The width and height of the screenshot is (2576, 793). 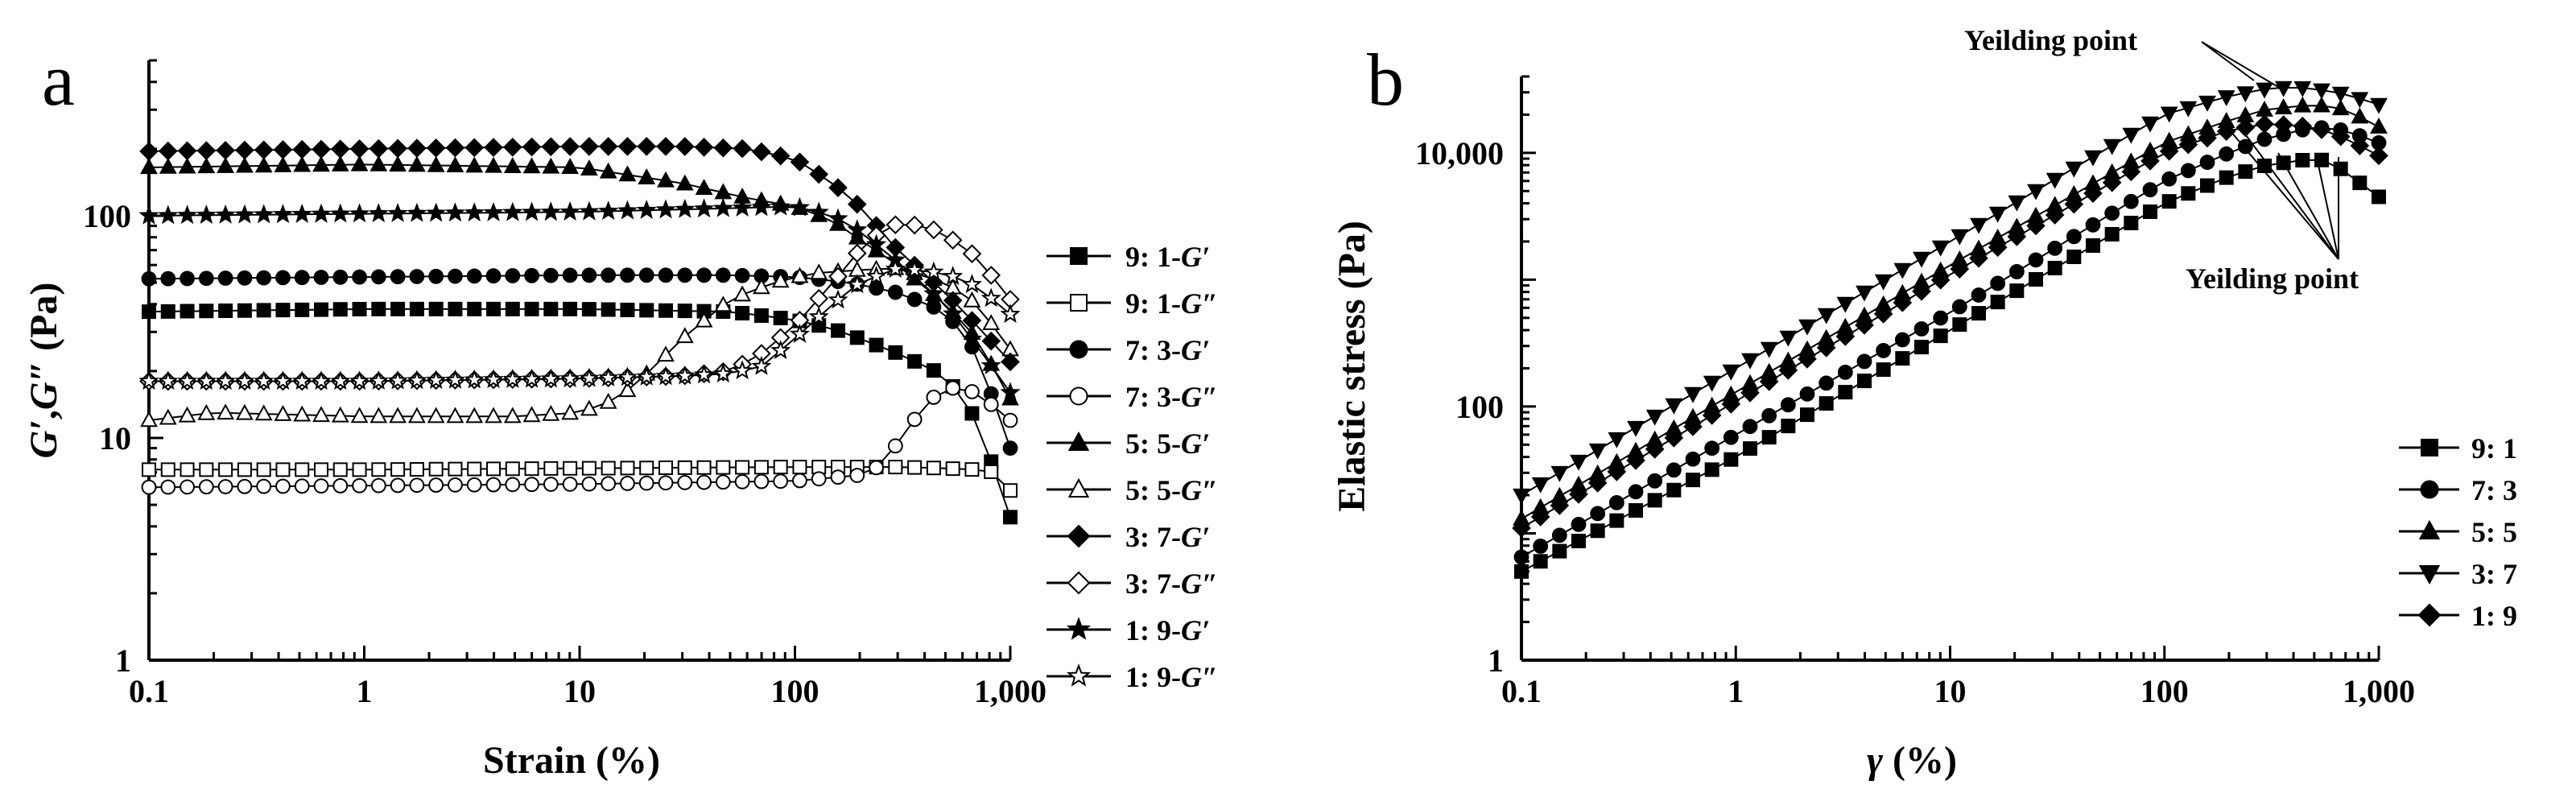 I want to click on legend-item: 3: 7-G′, so click(x=1128, y=537).